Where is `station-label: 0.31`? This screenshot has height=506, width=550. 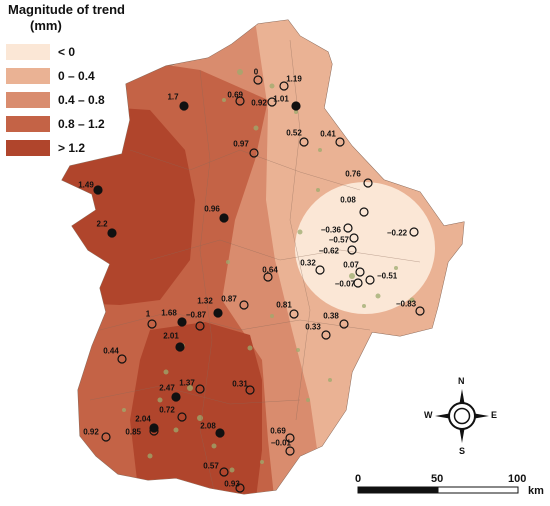
station-label: 0.31 is located at coordinates (240, 384).